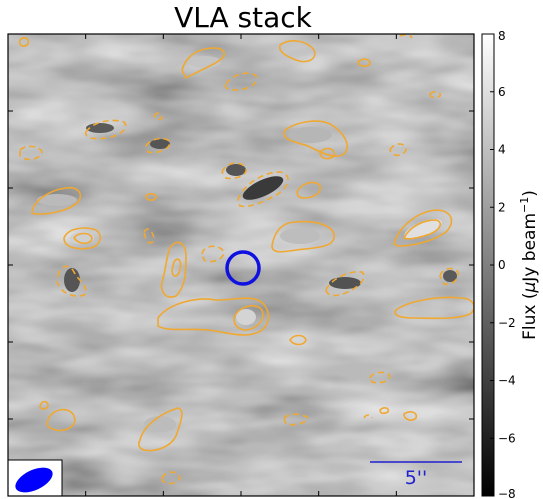 The height and width of the screenshot is (499, 543). What do you see at coordinates (502, 36) in the screenshot?
I see `colorbar-tick-label: 8` at bounding box center [502, 36].